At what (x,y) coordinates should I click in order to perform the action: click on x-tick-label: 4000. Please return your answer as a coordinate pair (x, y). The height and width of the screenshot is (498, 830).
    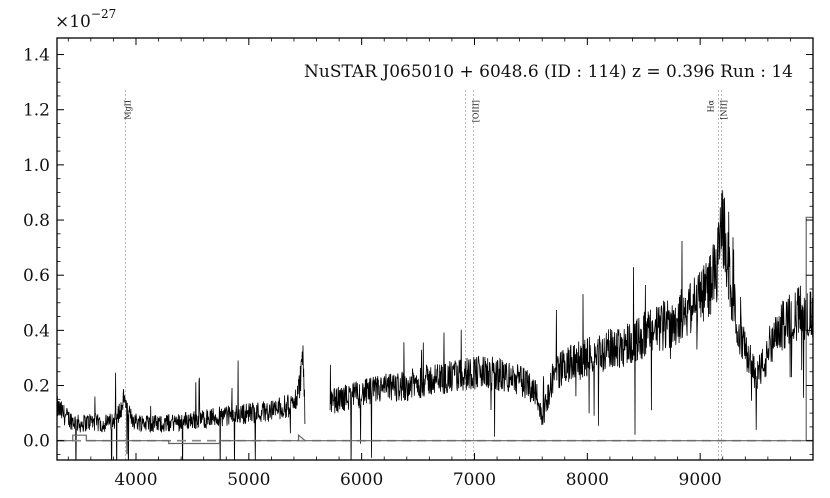
    Looking at the image, I should click on (135, 480).